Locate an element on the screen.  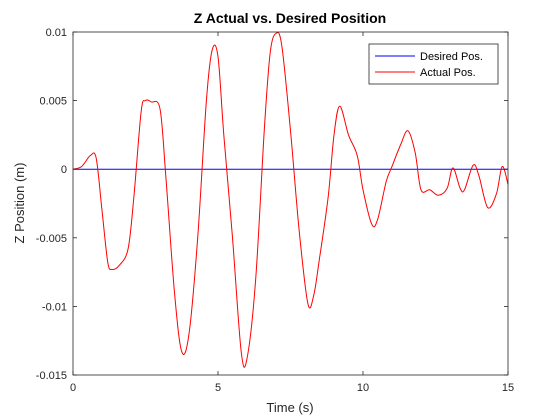
y-tick-label: 0.01 is located at coordinates (56, 33).